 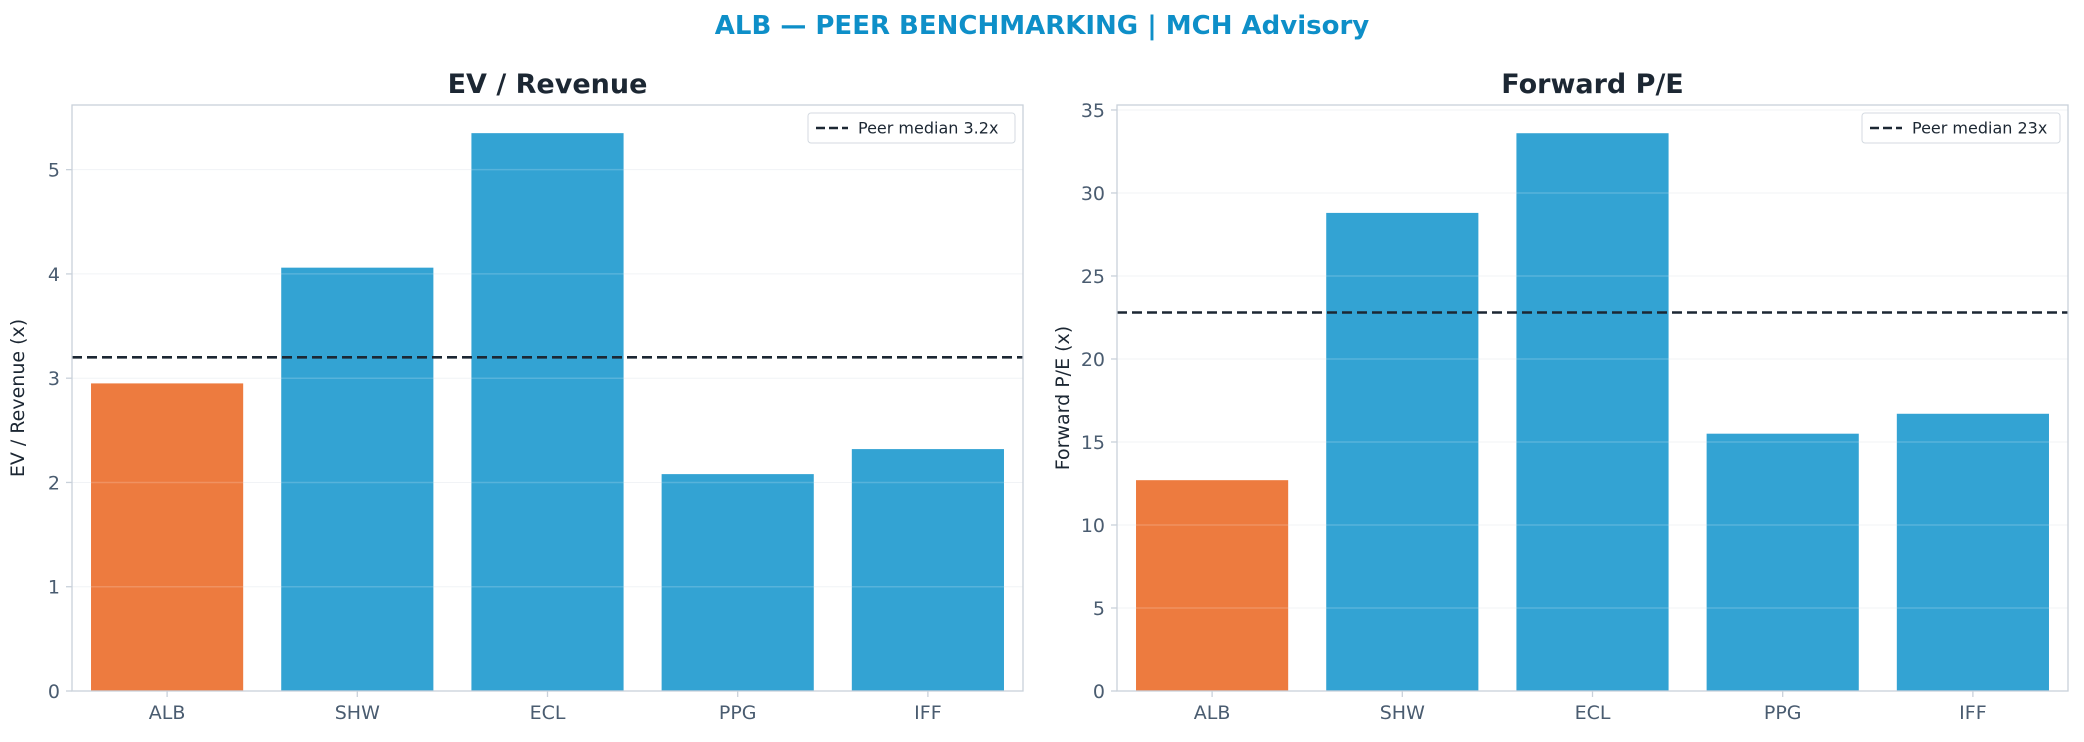 What do you see at coordinates (1042, 26) in the screenshot?
I see `figure-title: ALB — PEER BENCHMARKING | MCH Advisory` at bounding box center [1042, 26].